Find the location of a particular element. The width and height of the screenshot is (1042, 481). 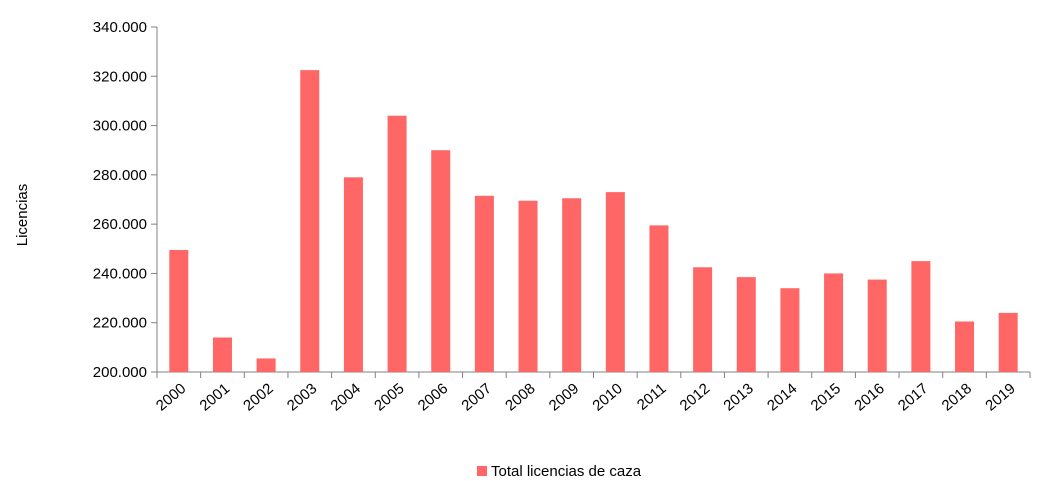

x-tick-label: 2016 is located at coordinates (869, 397).